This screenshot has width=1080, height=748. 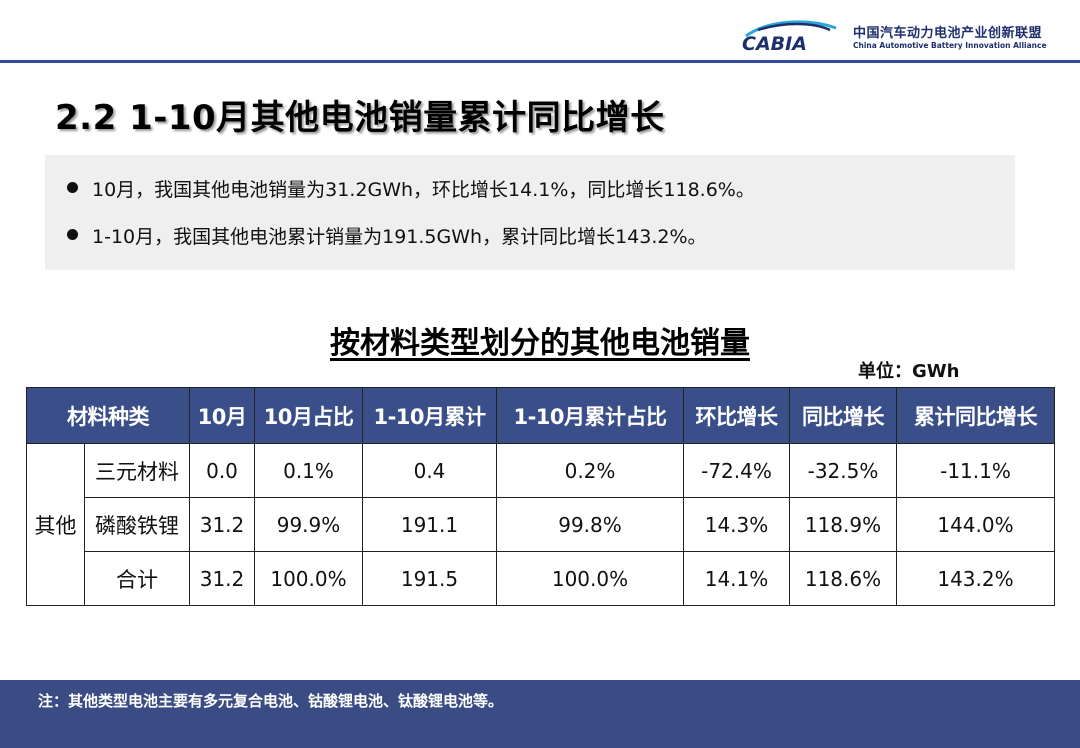 What do you see at coordinates (736, 470) in the screenshot?
I see `table-cell: -72.4%` at bounding box center [736, 470].